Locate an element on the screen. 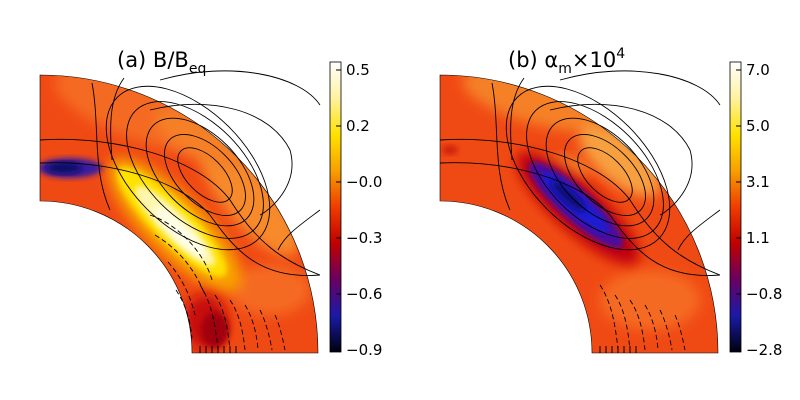 Image resolution: width=800 pixels, height=400 pixels. panel-a-title-prefix: (a) B/B is located at coordinates (153, 60).